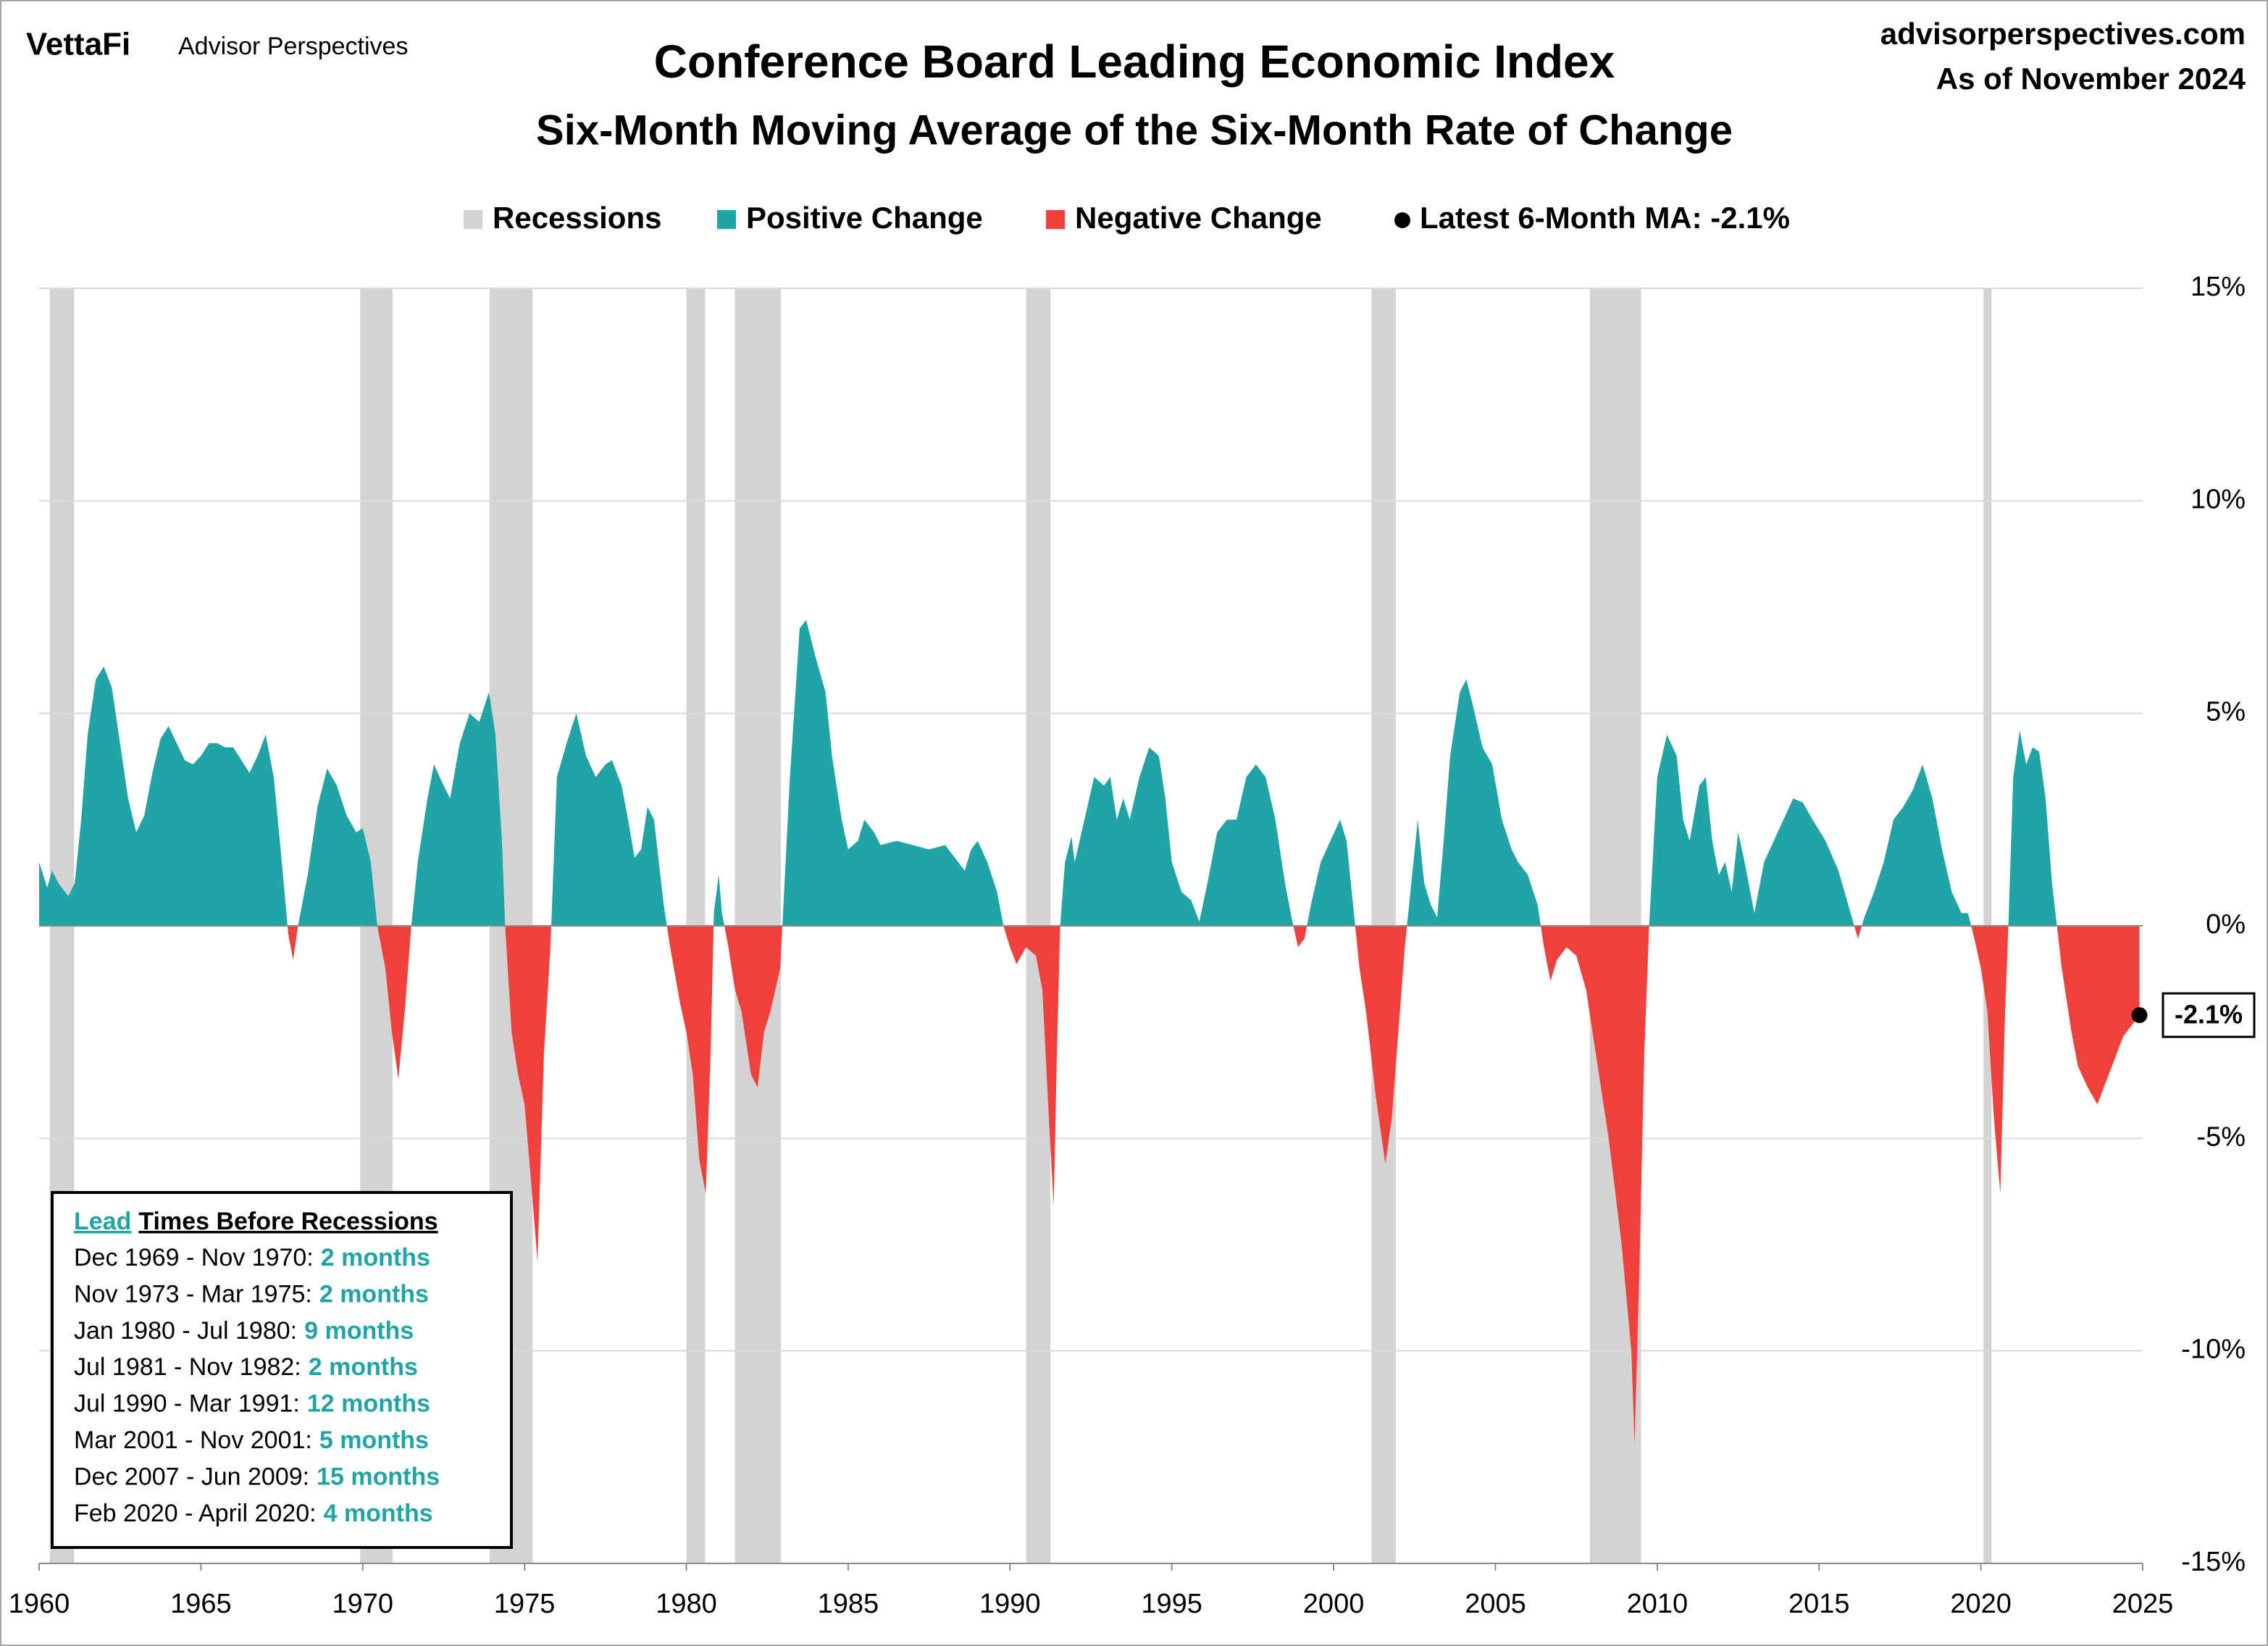  Describe the element at coordinates (1402, 220) in the screenshot. I see `legend-dot` at that location.